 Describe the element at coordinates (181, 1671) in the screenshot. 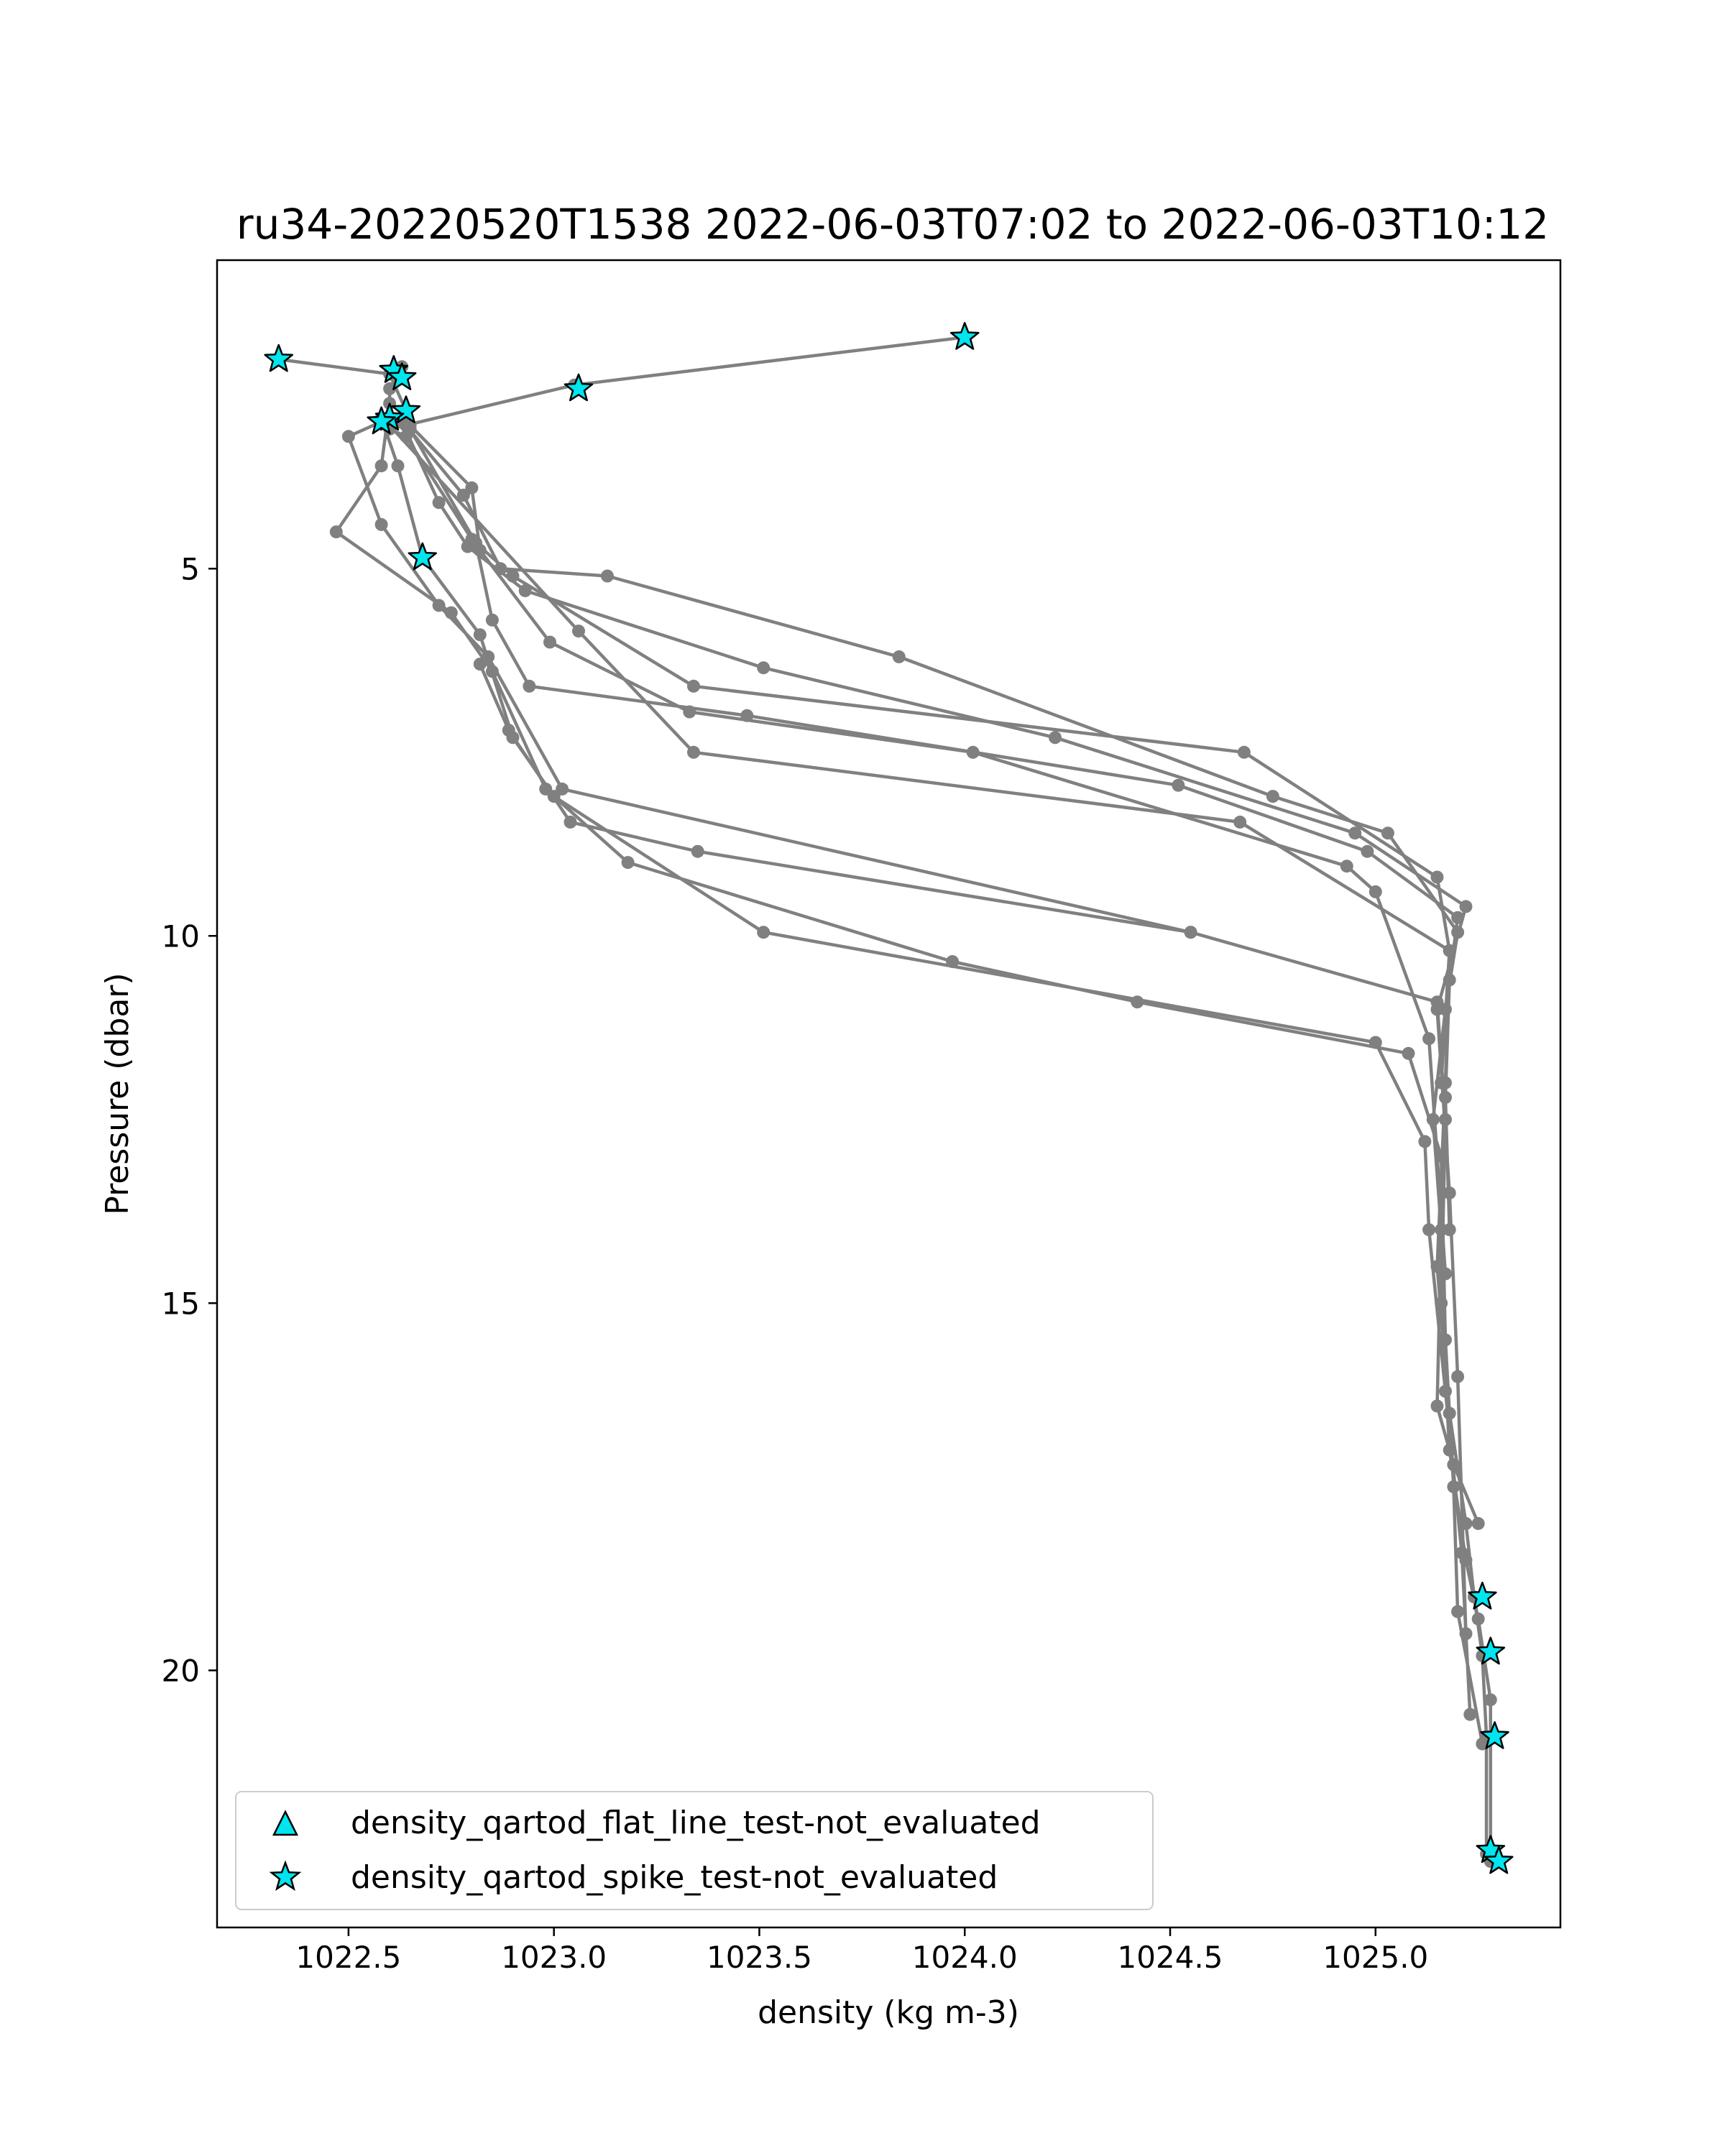

I see `y-tick-label: 20` at that location.